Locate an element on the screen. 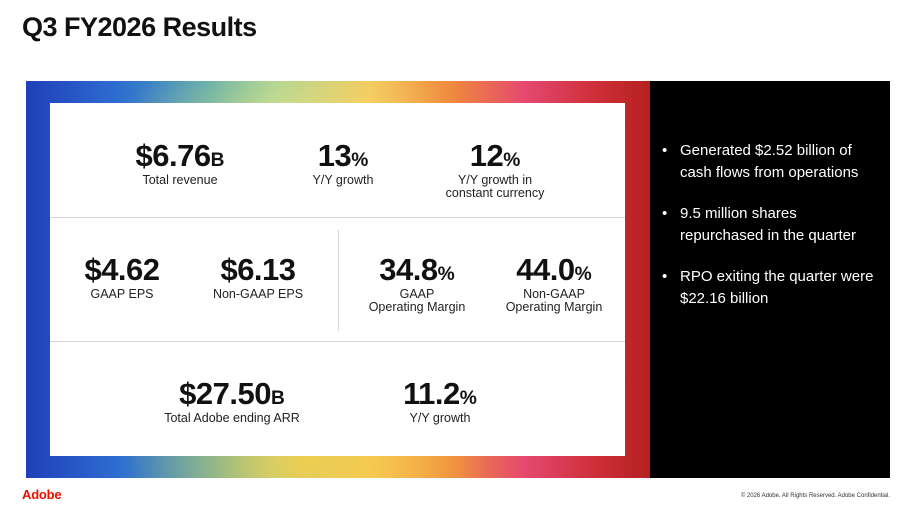 Image resolution: width=920 pixels, height=512 pixels. metric-label: Non-GAAP EPS is located at coordinates (258, 294).